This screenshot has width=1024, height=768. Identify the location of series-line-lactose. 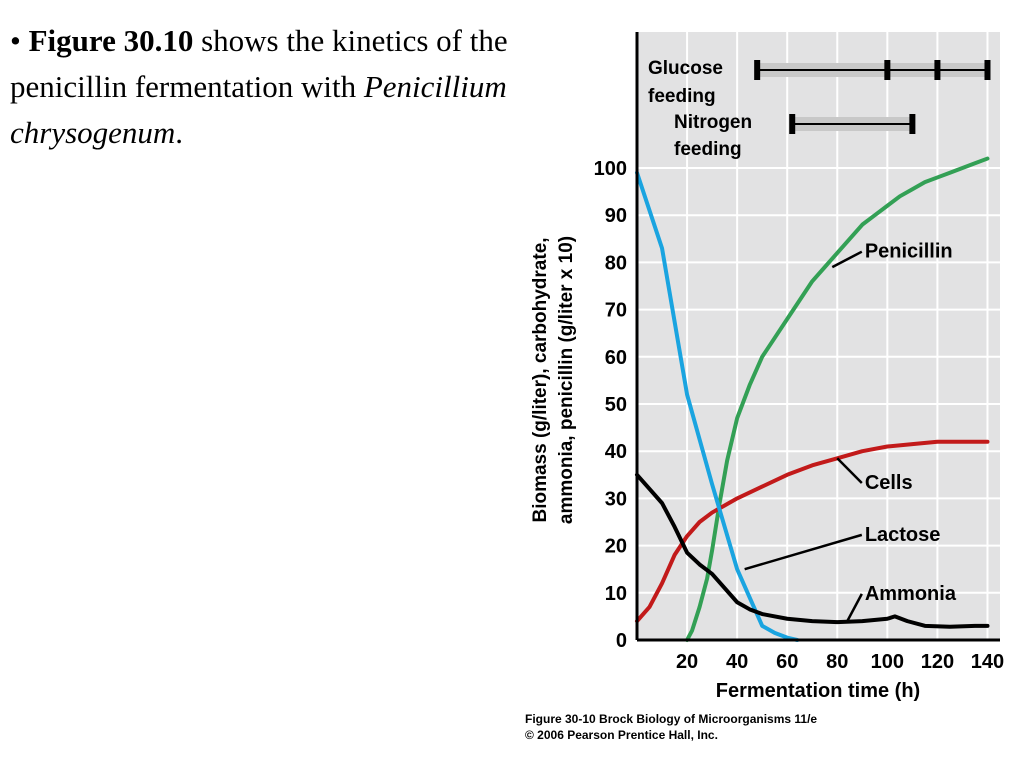
(717, 406).